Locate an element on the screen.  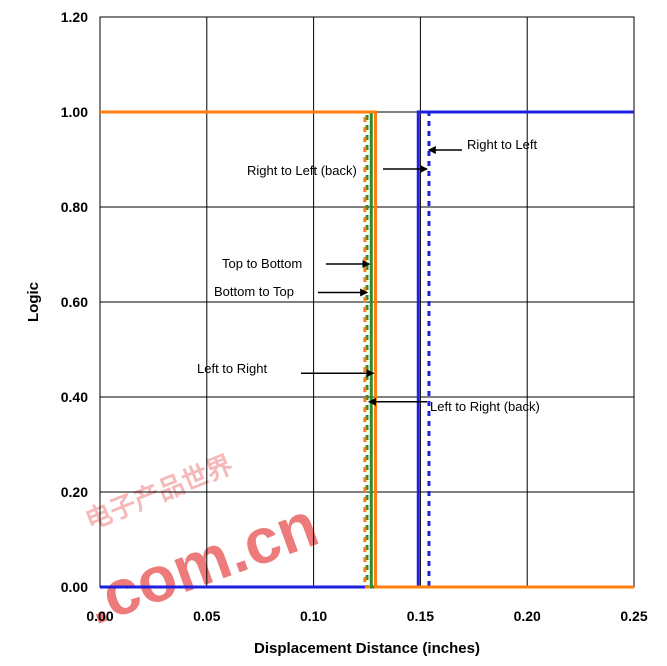
y-axis-title: Logic is located at coordinates (33, 302).